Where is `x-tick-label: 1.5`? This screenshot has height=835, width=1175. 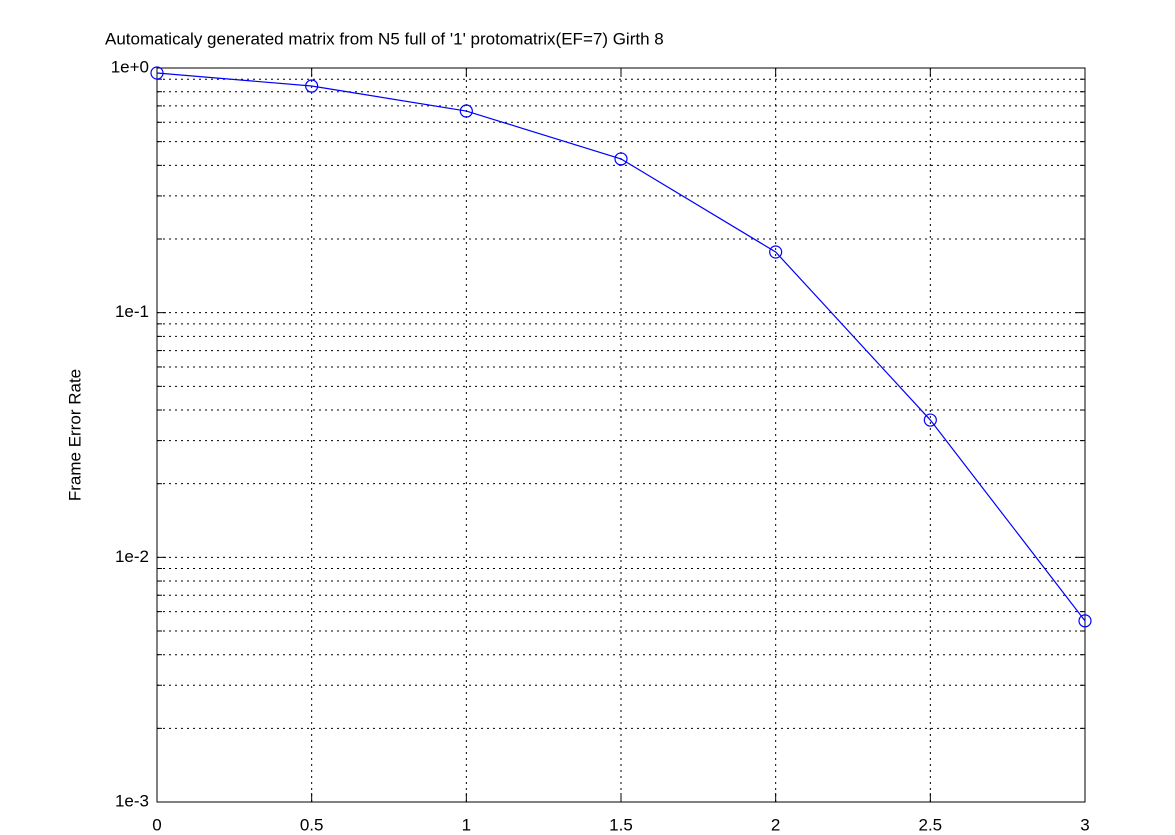 x-tick-label: 1.5 is located at coordinates (621, 824).